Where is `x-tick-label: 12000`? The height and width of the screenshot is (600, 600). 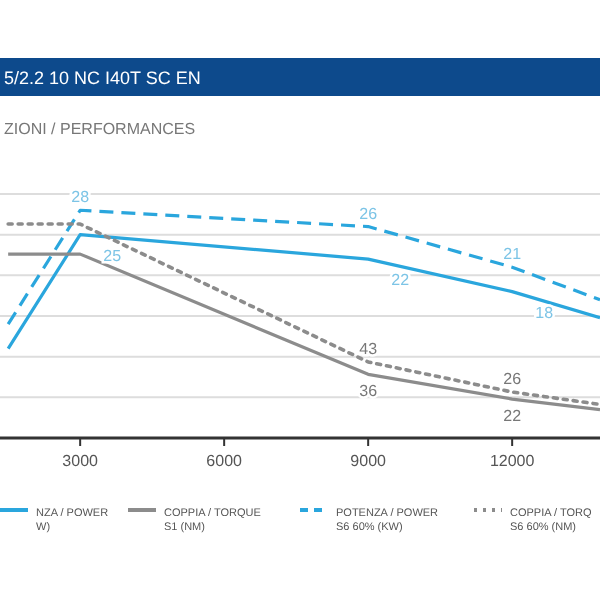
x-tick-label: 12000 is located at coordinates (512, 461).